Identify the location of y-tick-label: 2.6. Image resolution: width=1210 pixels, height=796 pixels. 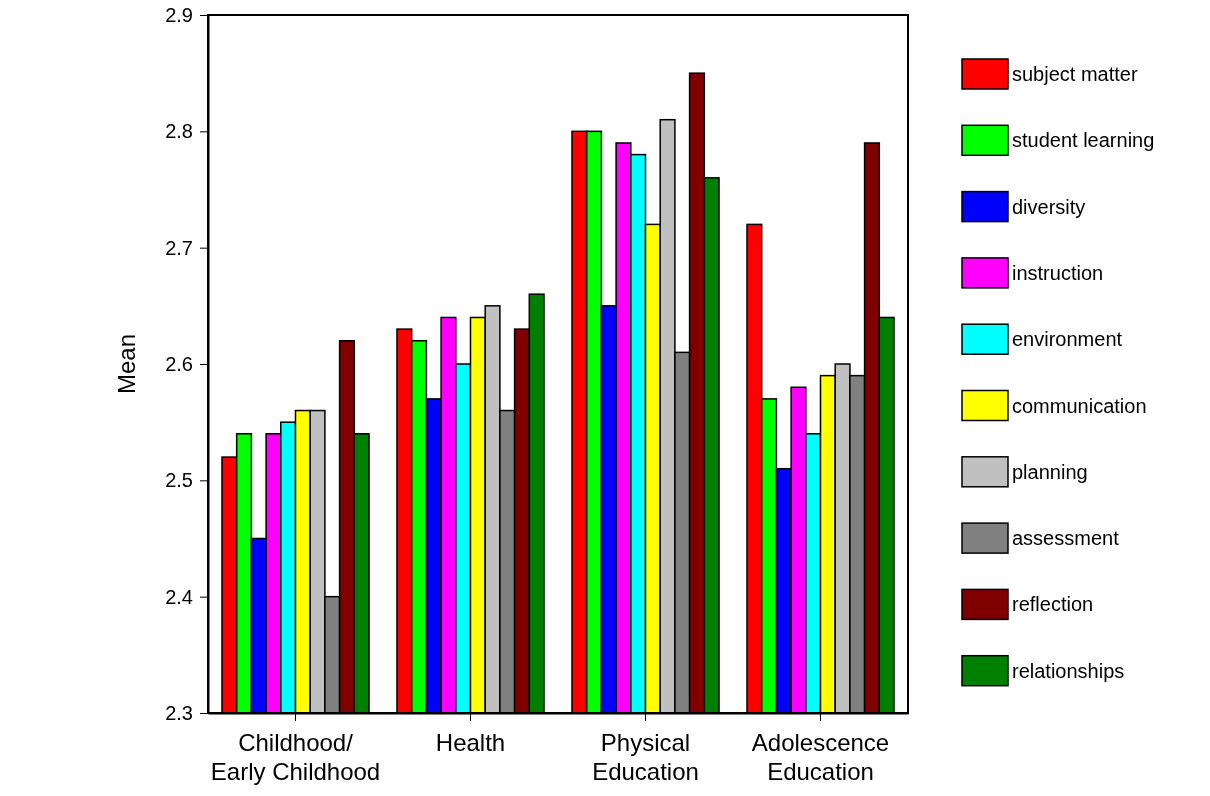
(179, 363).